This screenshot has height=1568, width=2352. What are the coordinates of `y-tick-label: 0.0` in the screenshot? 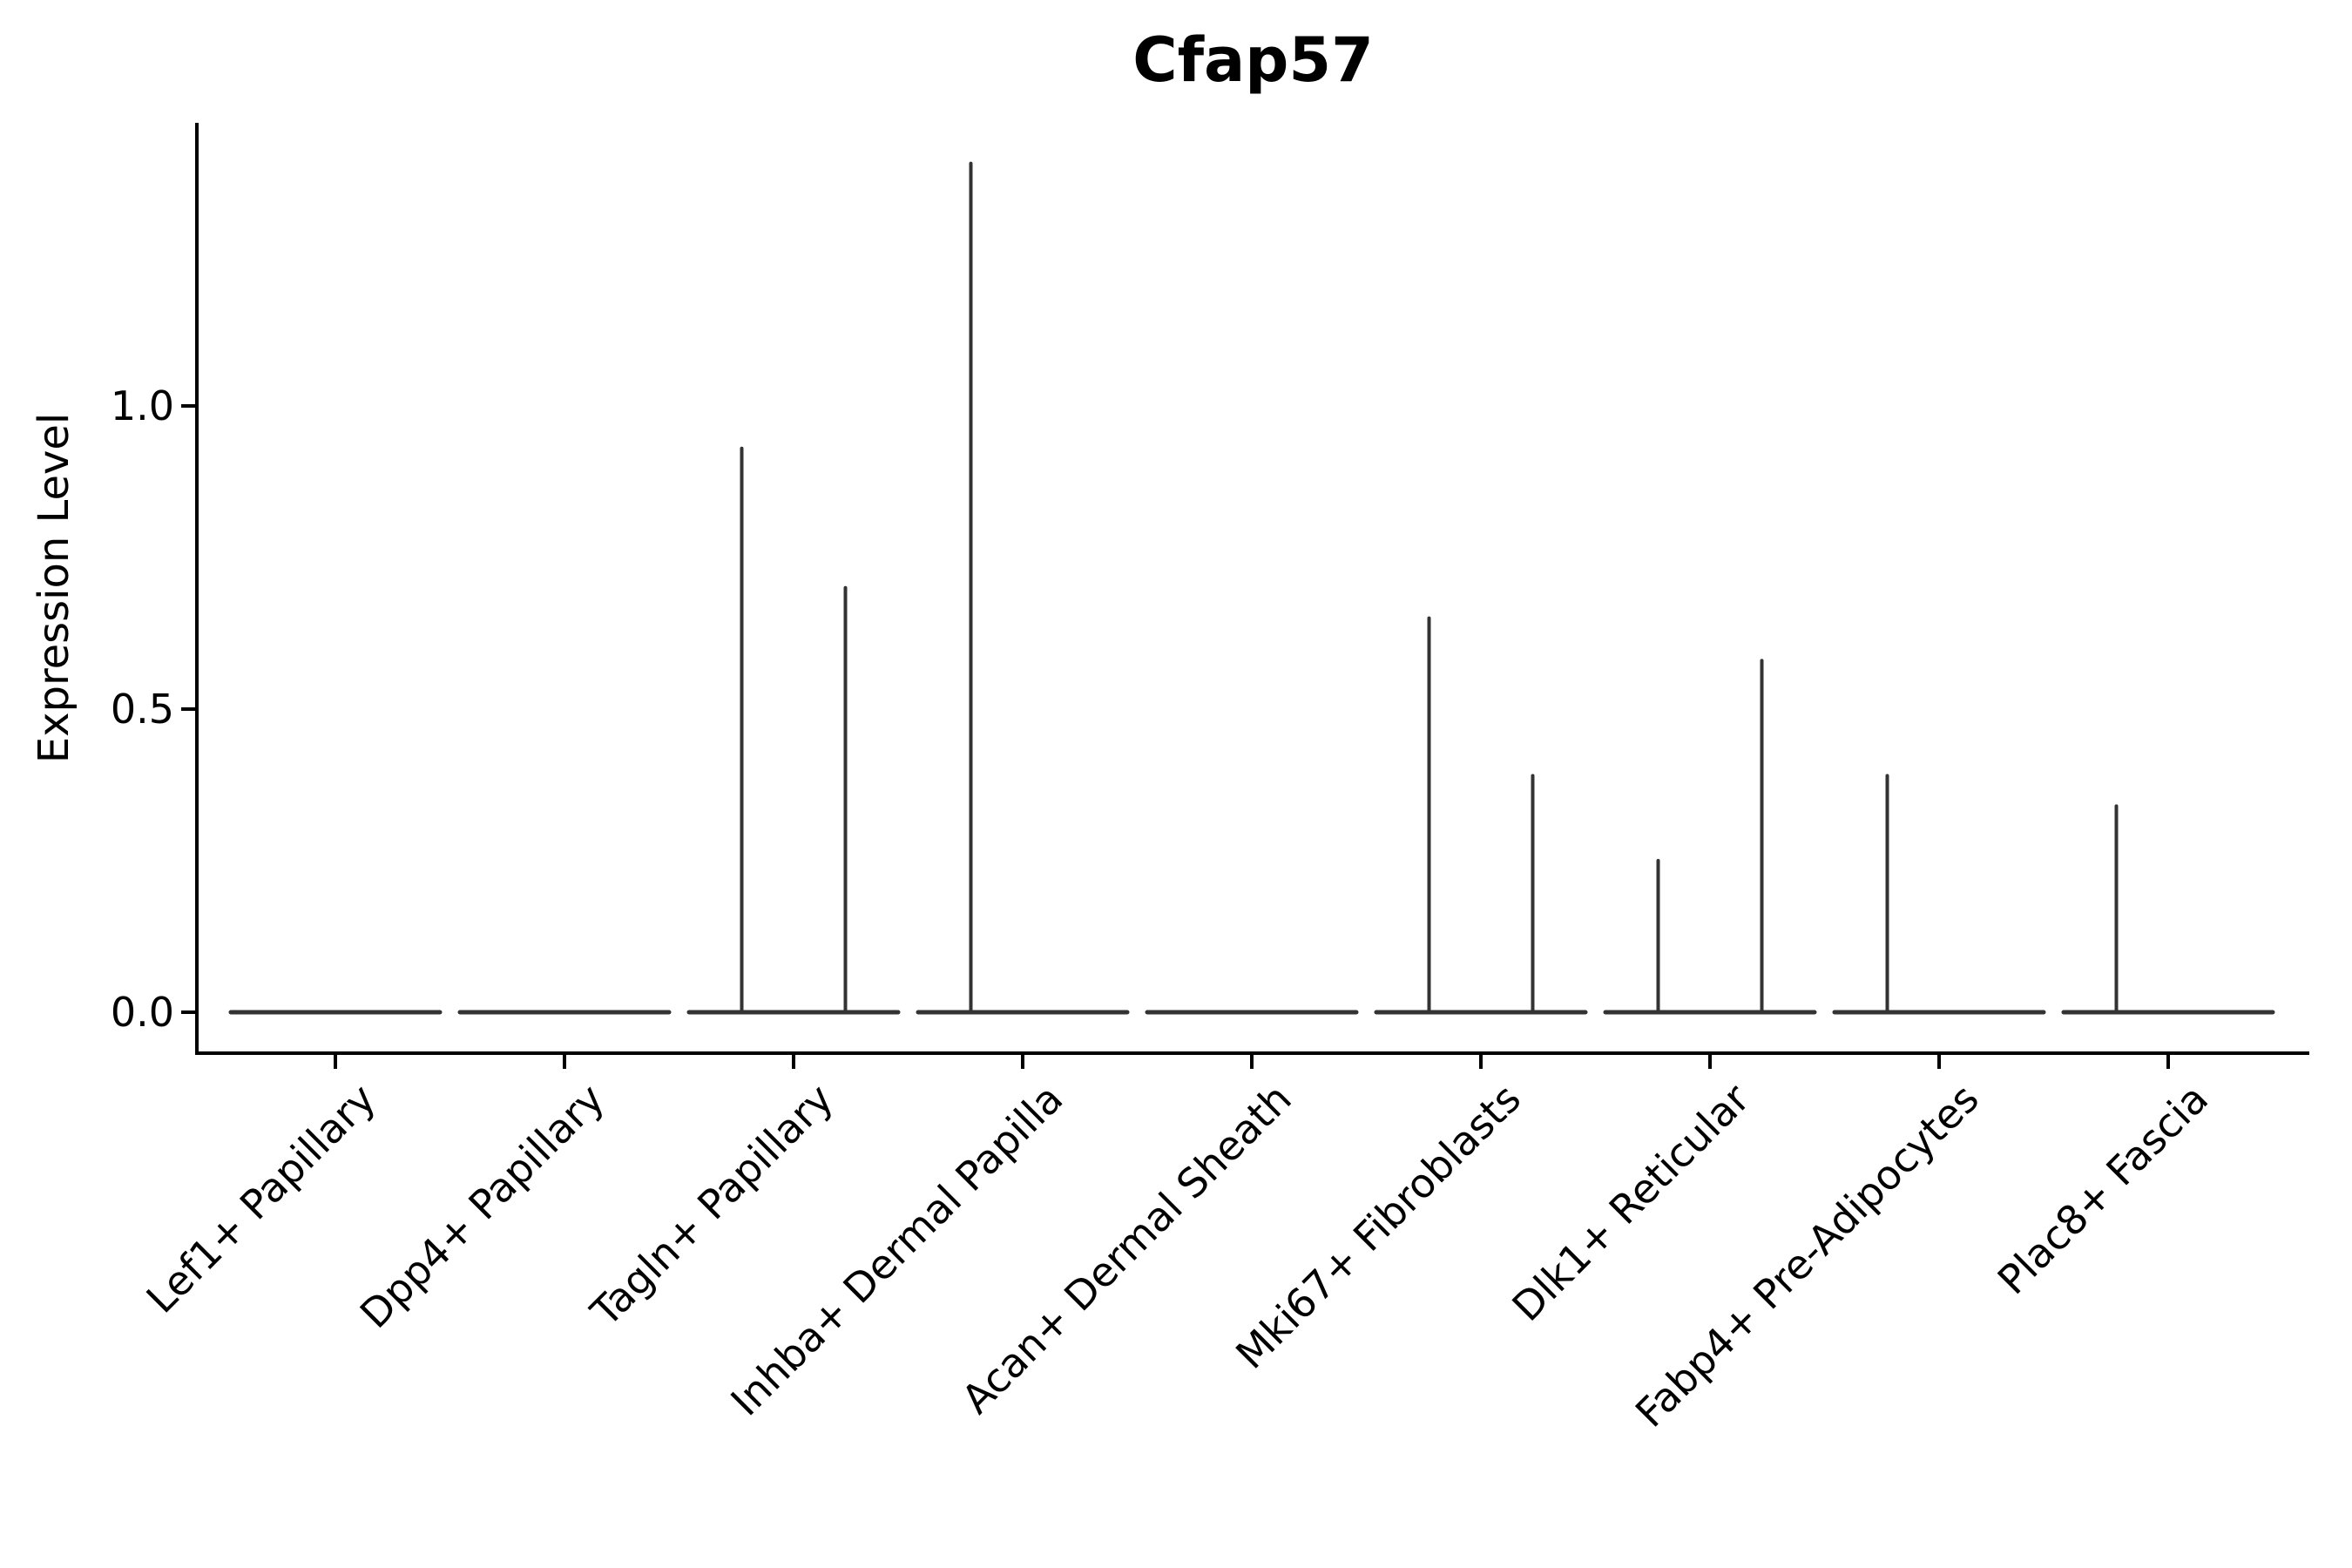 It's located at (142, 1013).